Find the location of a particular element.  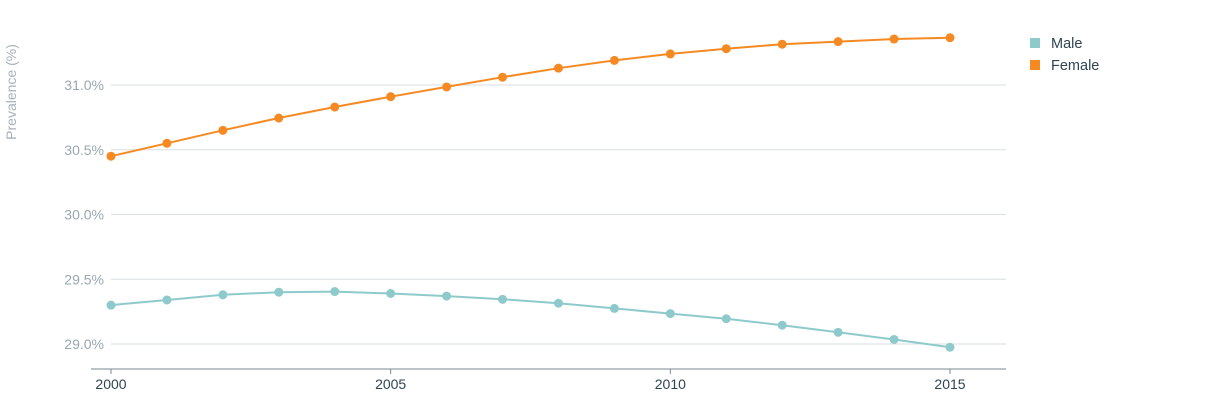

y-axis-label: Prevalence (%) is located at coordinates (11, 92).